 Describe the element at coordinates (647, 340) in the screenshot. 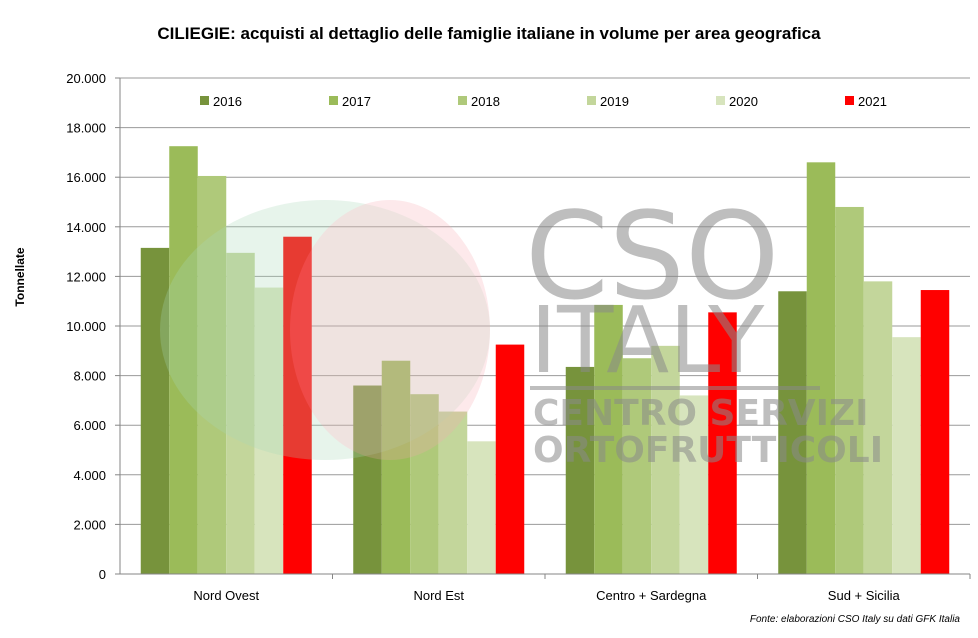

I see `watermark-text-2: ITALY` at that location.